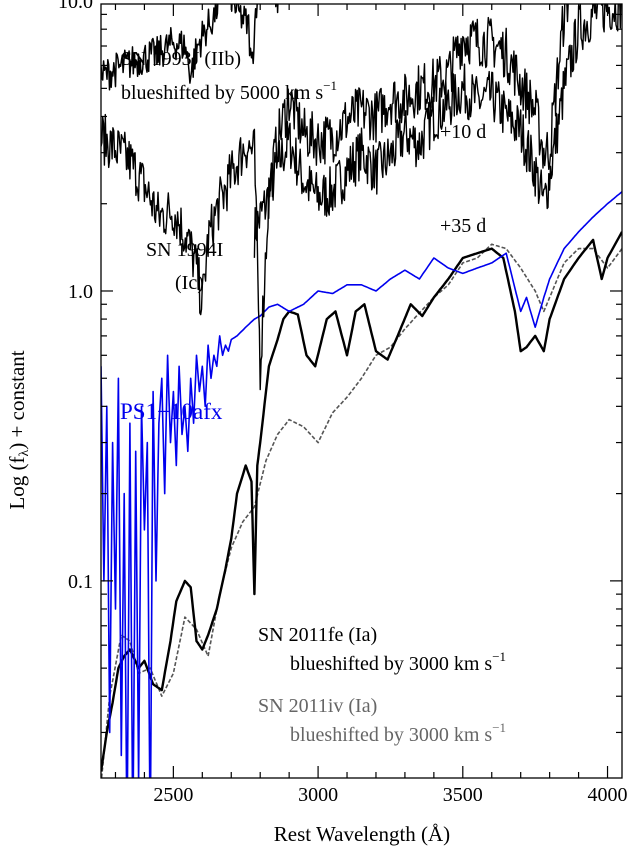  I want to click on sn2011iv-name-label: SN 2011iv (Ia), so click(317, 706).